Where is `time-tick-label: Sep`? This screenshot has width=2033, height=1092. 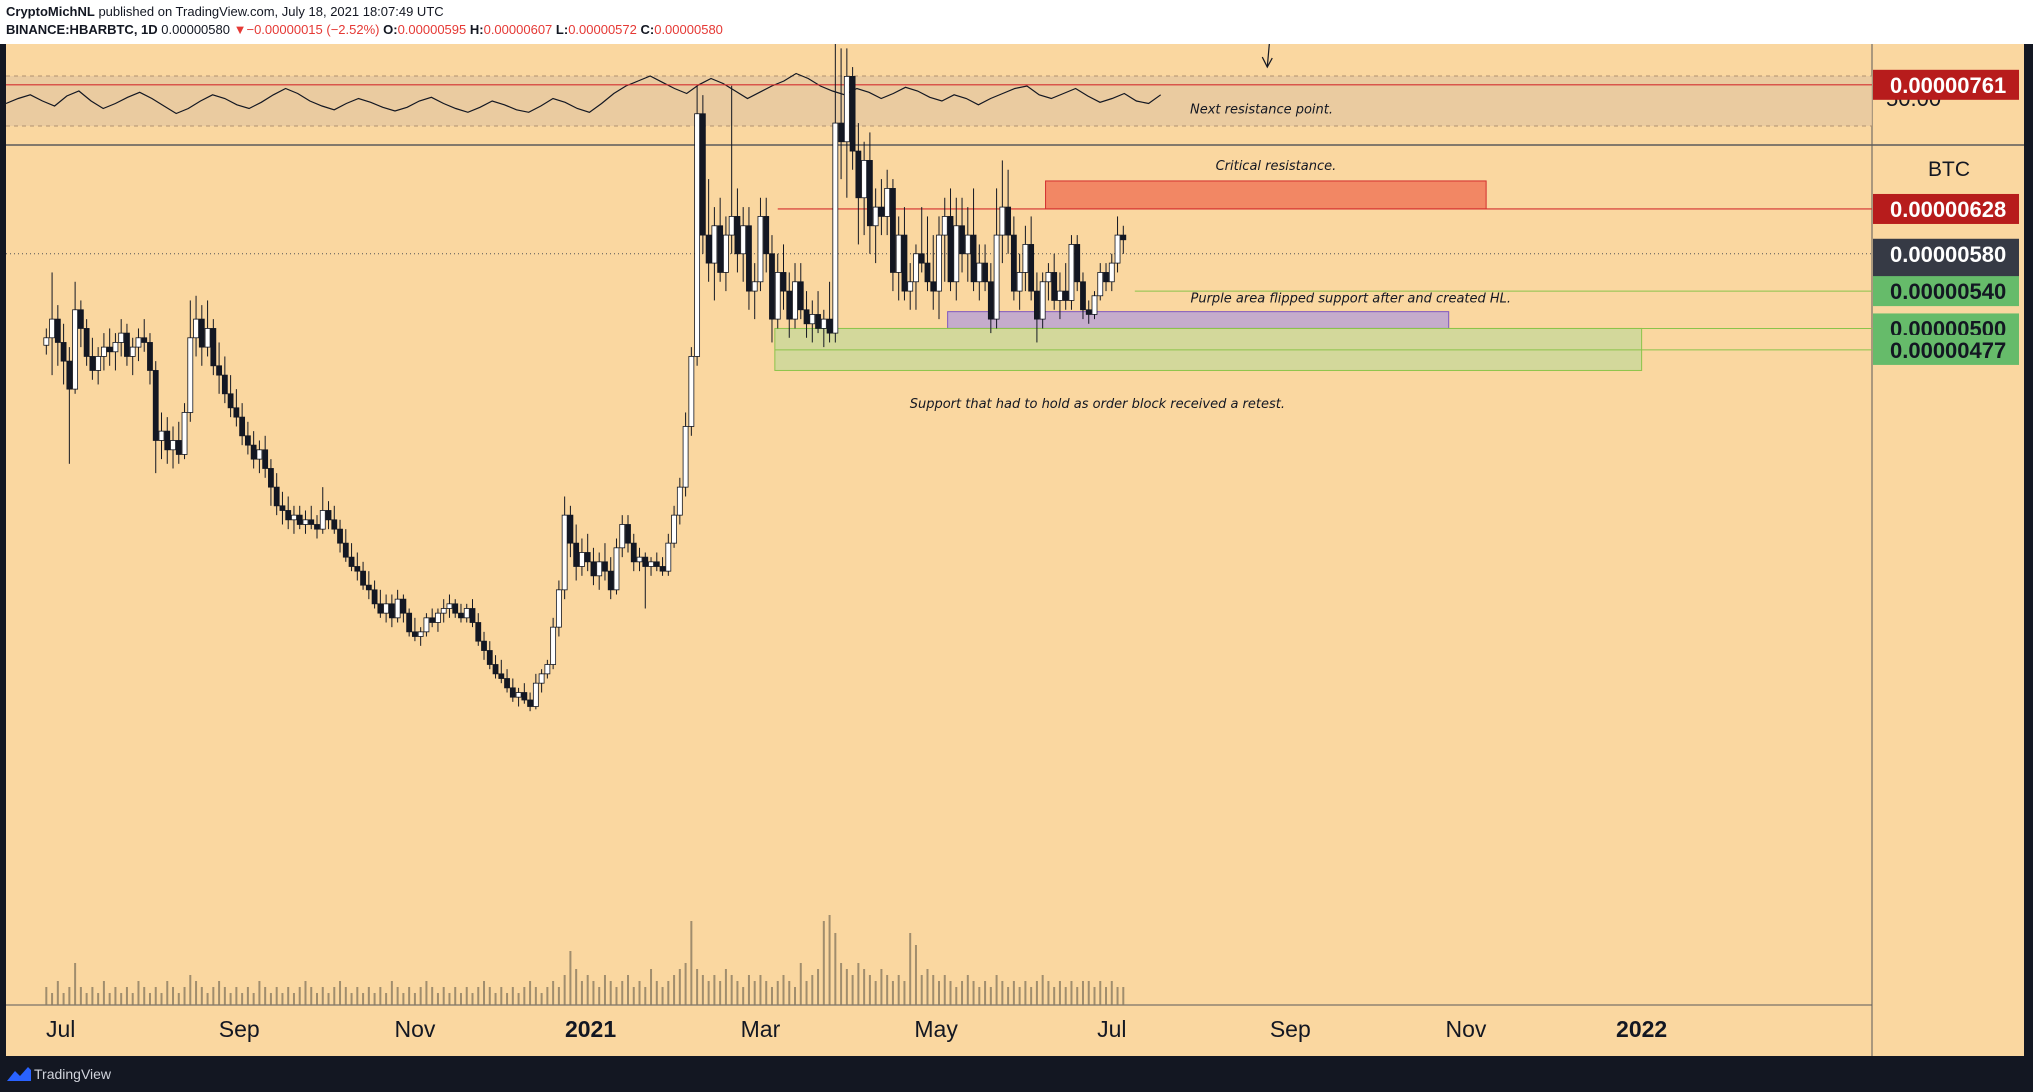
time-tick-label: Sep is located at coordinates (239, 1029).